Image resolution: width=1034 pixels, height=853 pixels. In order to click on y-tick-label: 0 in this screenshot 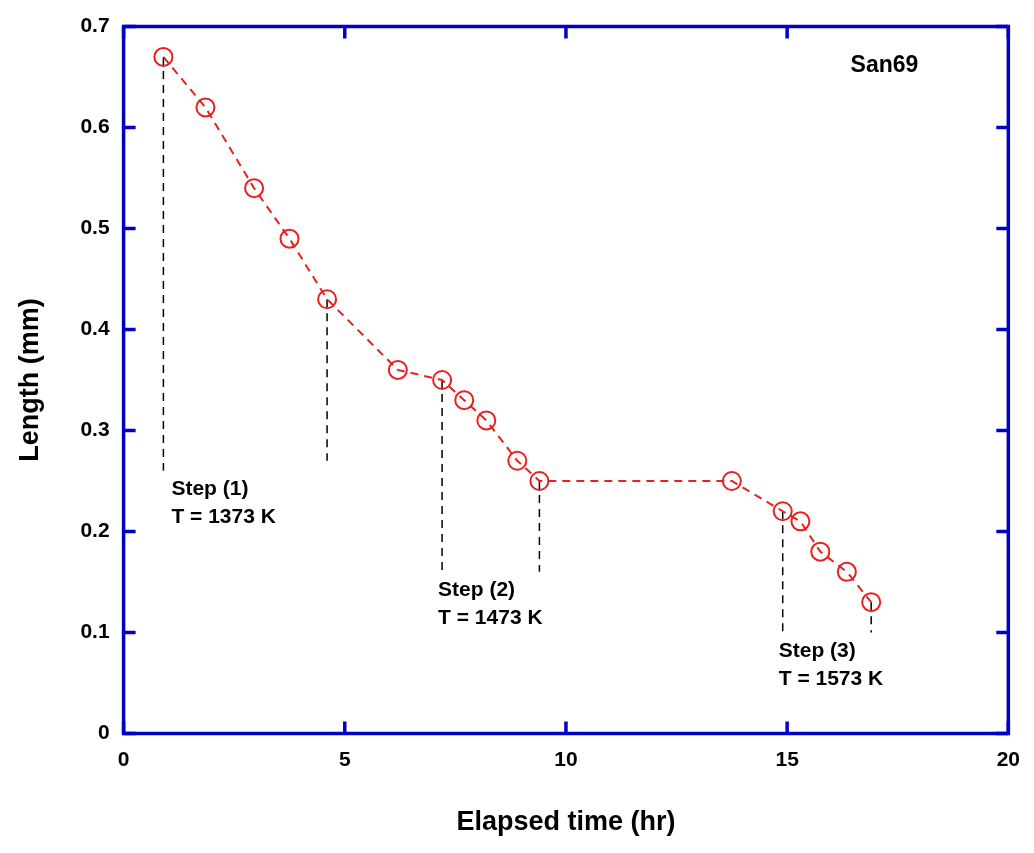, I will do `click(103, 732)`.